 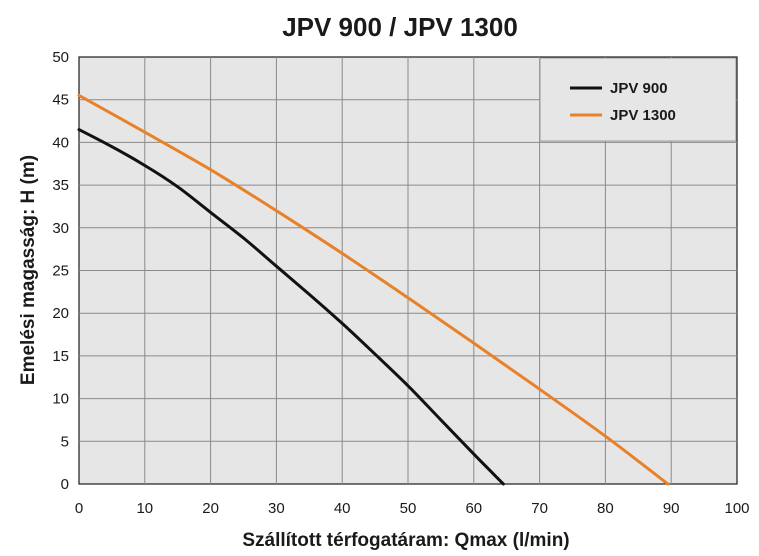 What do you see at coordinates (736, 508) in the screenshot?
I see `x-tick-label: 100` at bounding box center [736, 508].